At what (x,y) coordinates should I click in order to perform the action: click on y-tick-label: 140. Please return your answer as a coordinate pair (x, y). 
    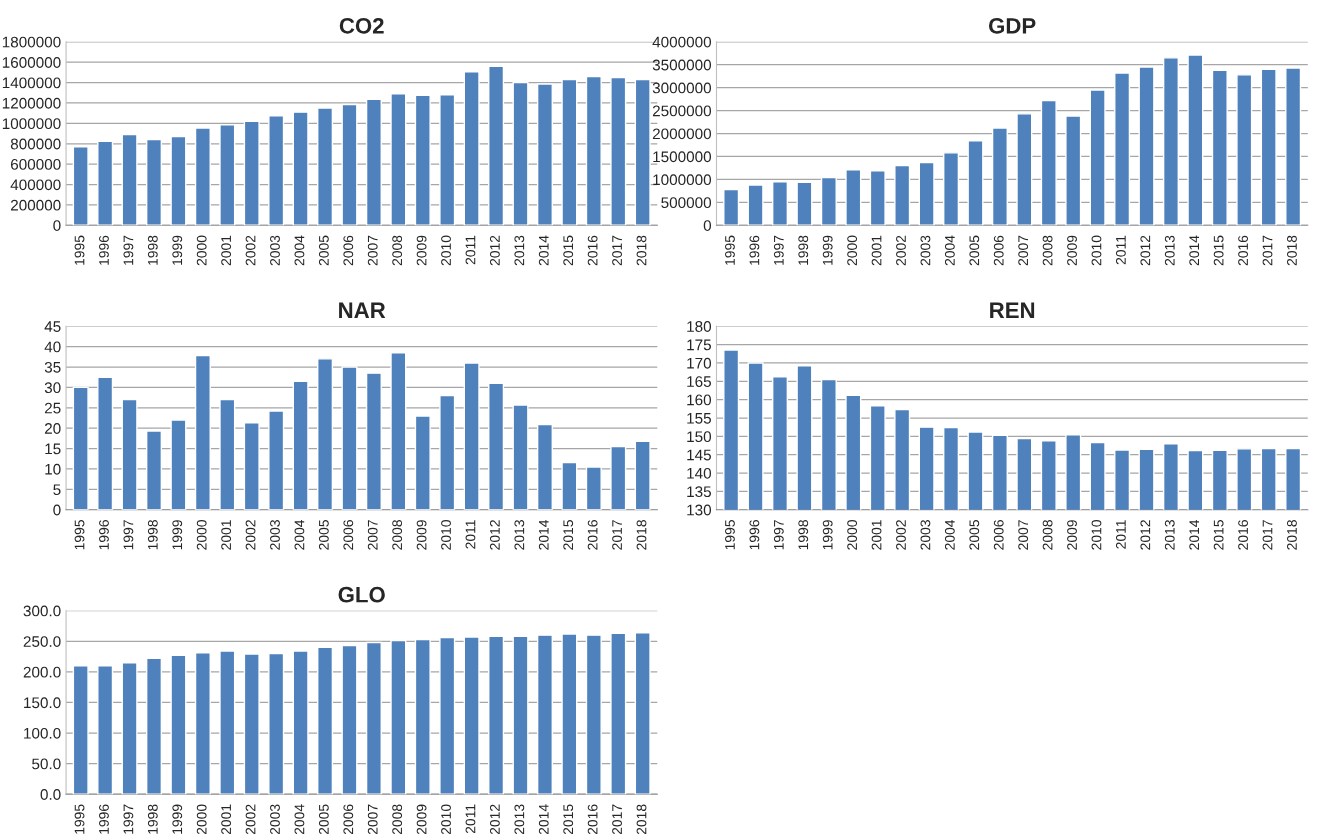
    Looking at the image, I should click on (699, 473).